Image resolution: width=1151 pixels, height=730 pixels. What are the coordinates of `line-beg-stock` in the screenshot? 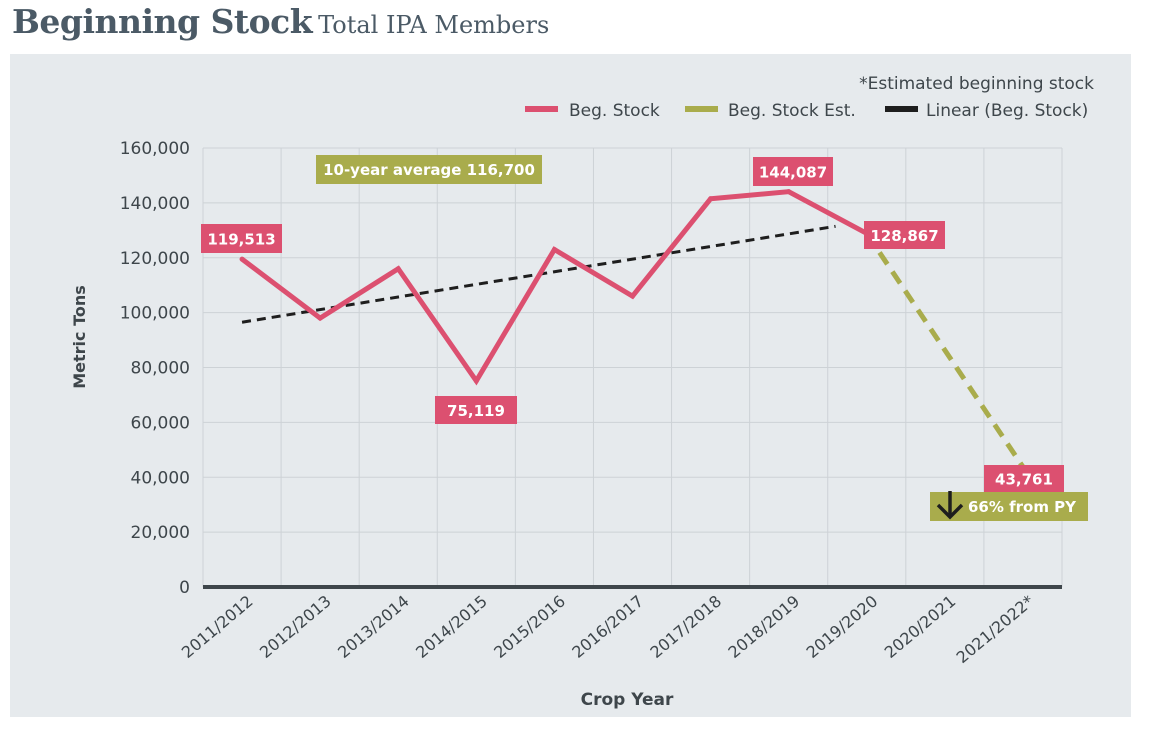 It's located at (554, 287).